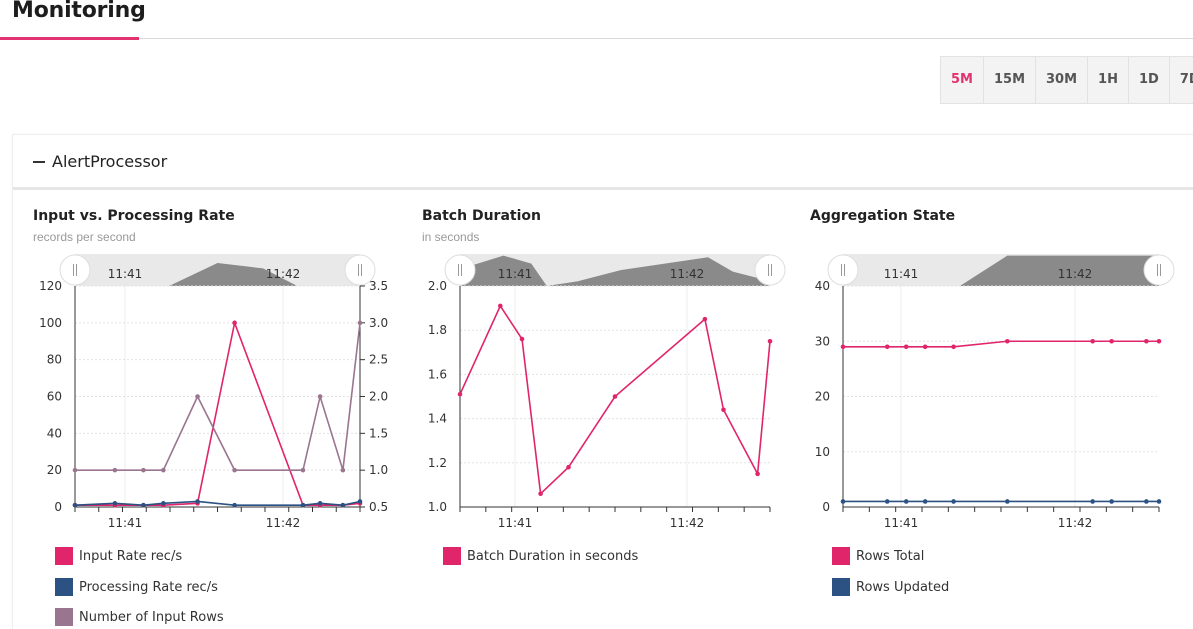 The height and width of the screenshot is (629, 1193). What do you see at coordinates (378, 323) in the screenshot?
I see `y-right-tick-label: 3.0` at bounding box center [378, 323].